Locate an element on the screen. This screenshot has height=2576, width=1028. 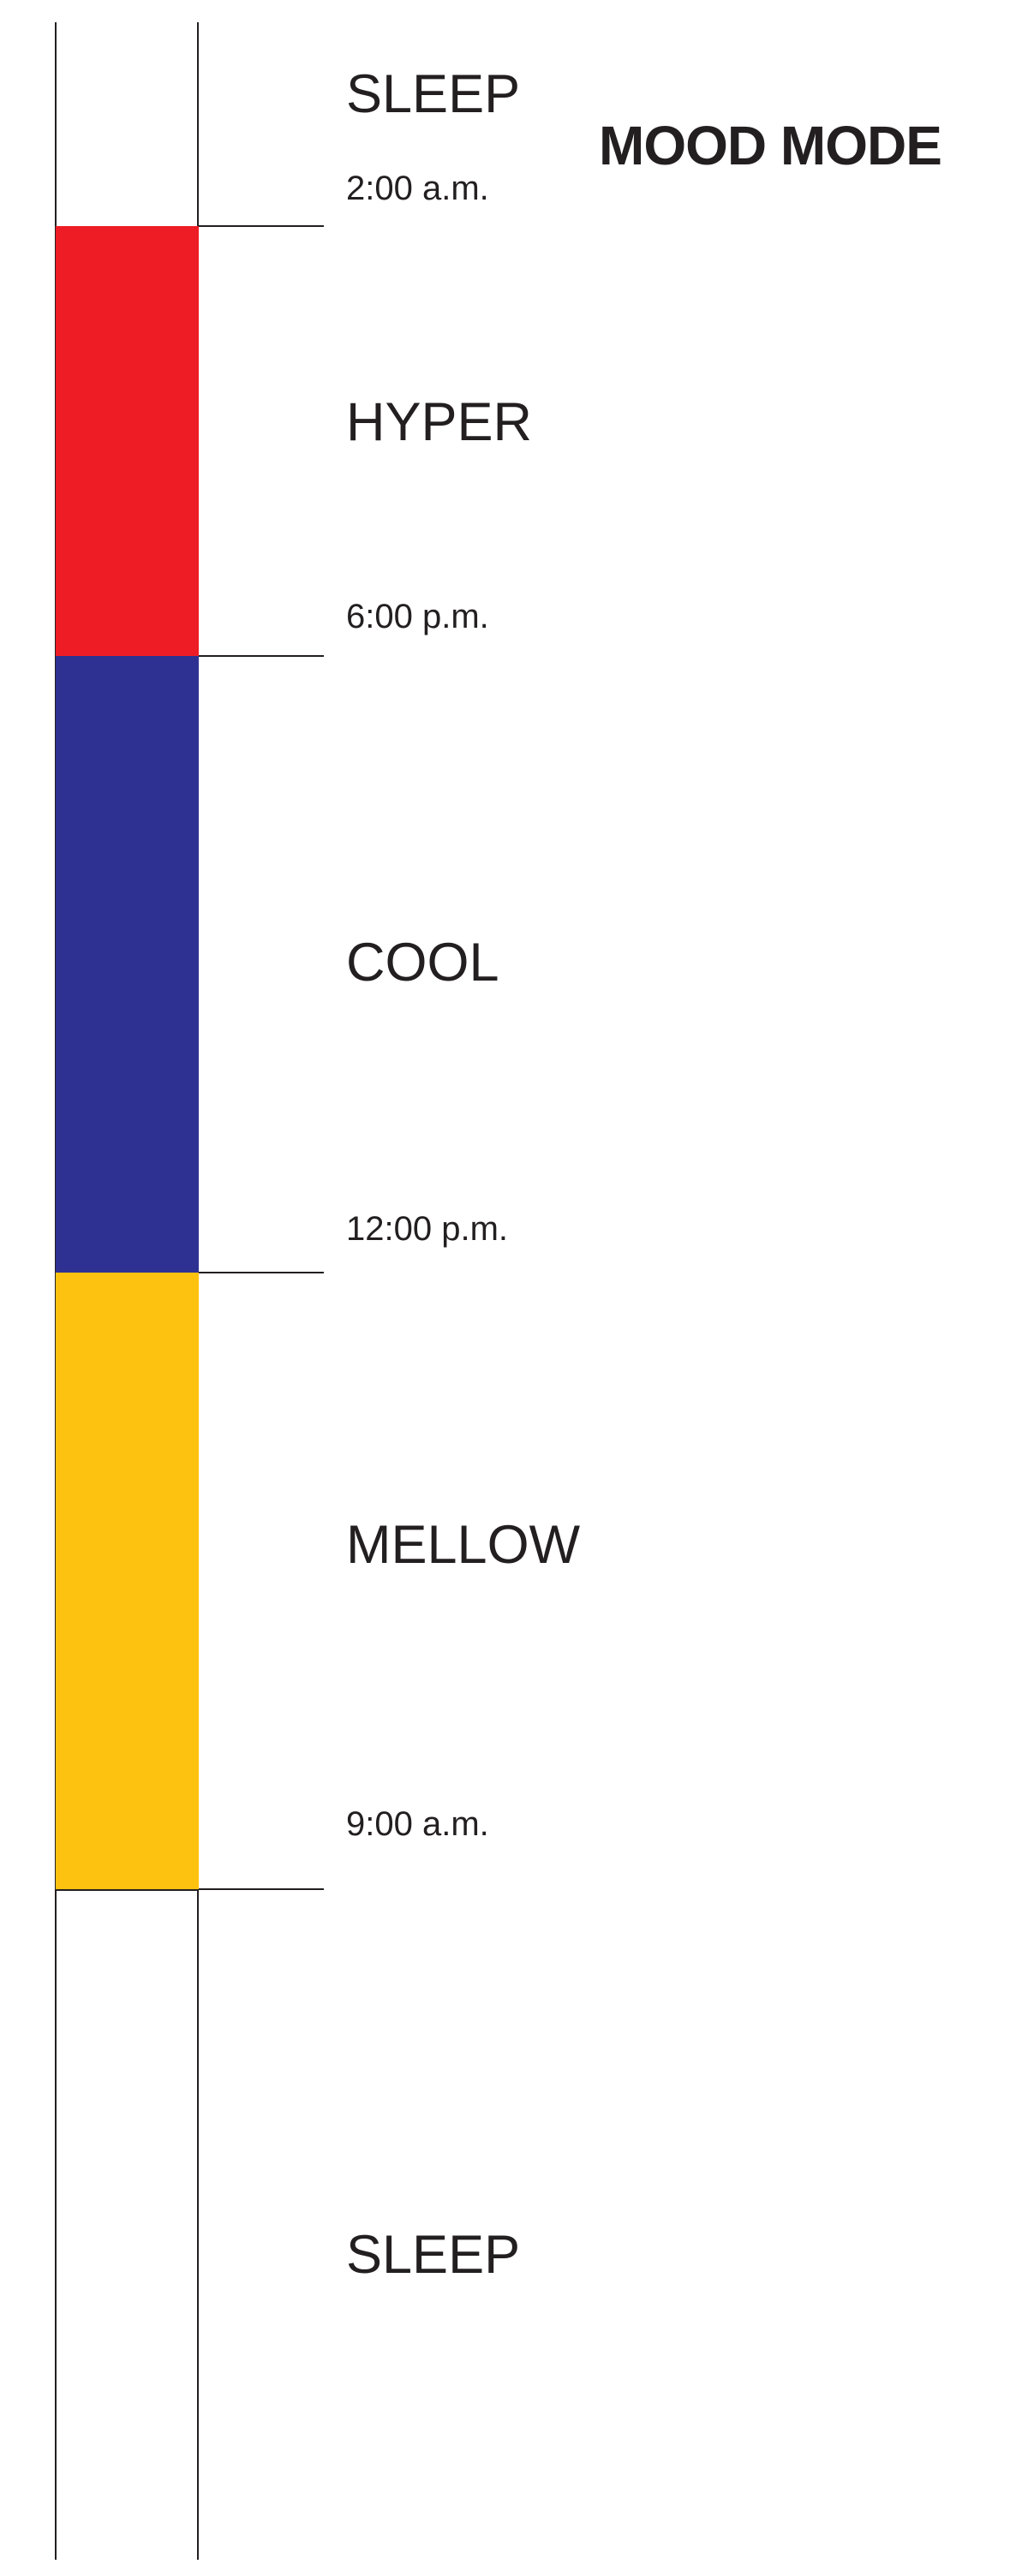
mood-label-sleep-bottom: SLEEP is located at coordinates (434, 2255).